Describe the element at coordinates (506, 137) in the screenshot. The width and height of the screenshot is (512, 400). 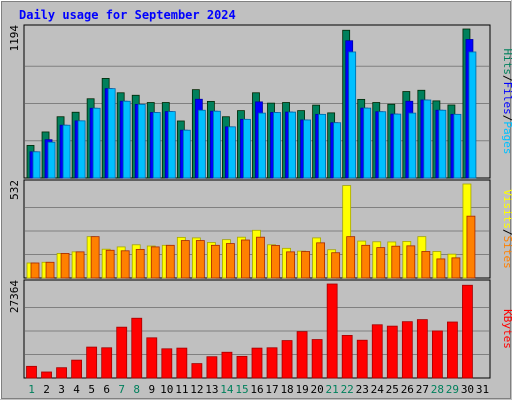
I see `legend-item-pages: Pages` at that location.